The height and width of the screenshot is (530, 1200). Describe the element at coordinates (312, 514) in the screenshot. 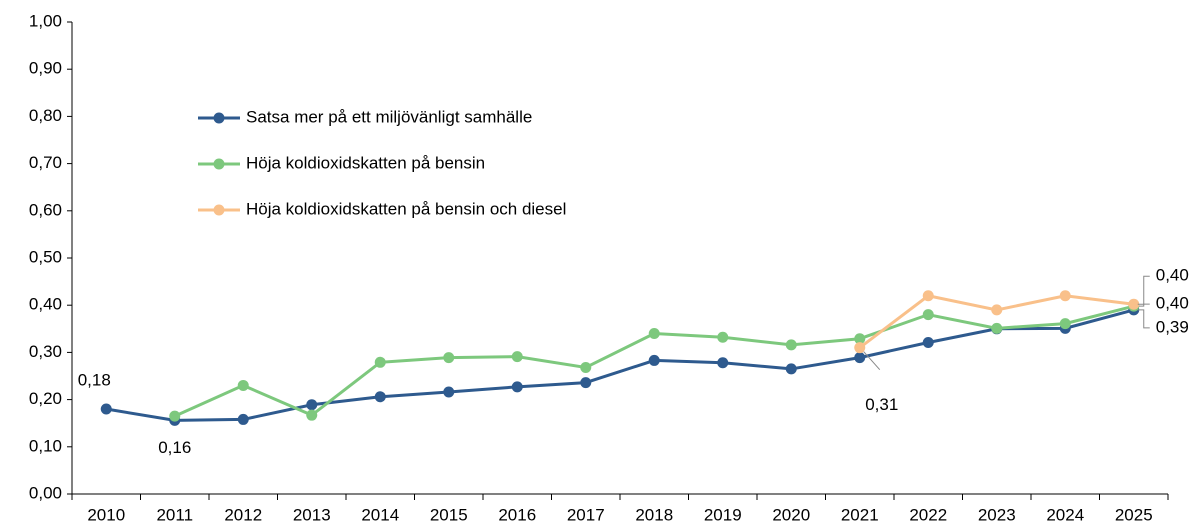

I see `x-tick-label: 2013` at that location.